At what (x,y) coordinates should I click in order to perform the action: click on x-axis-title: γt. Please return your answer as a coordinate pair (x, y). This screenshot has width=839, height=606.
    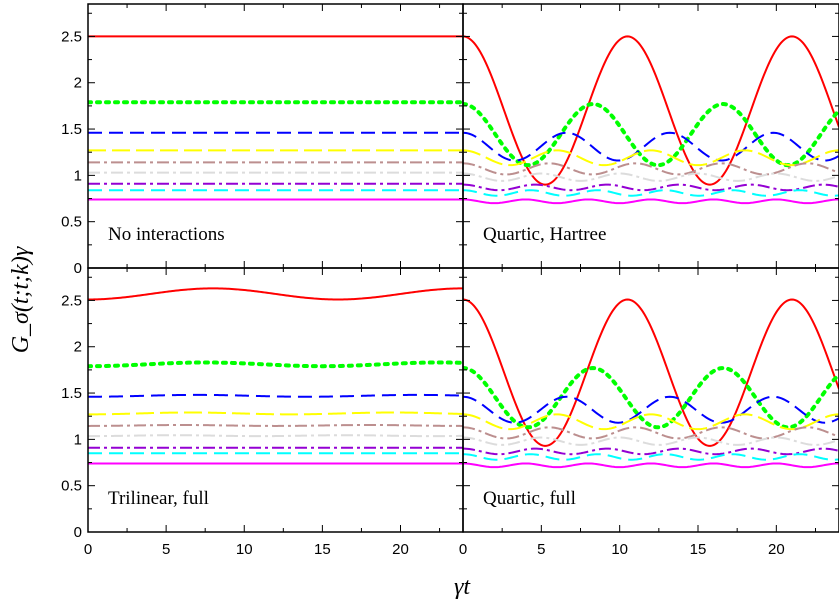
    Looking at the image, I should click on (462, 587).